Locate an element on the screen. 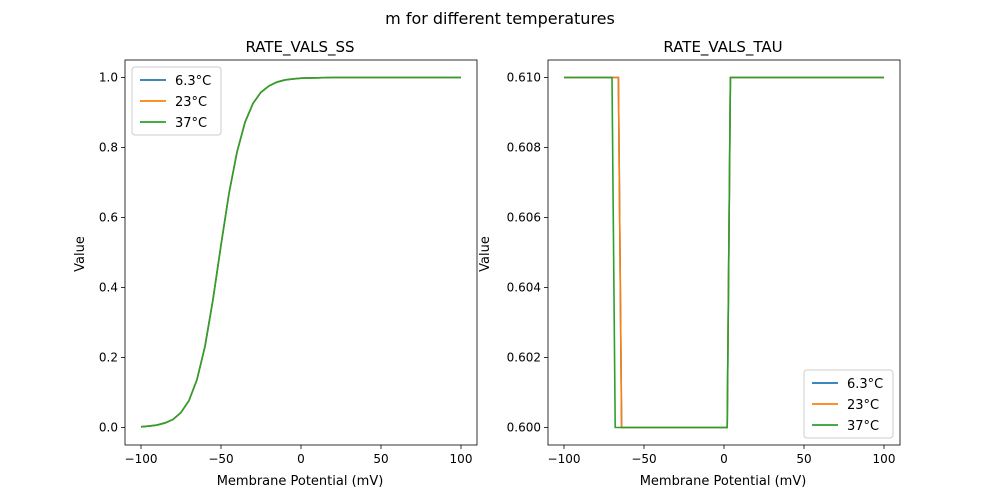 Image resolution: width=1000 pixels, height=500 pixels. right-axes-xlabel: Membrane Potential (mV) is located at coordinates (723, 481).